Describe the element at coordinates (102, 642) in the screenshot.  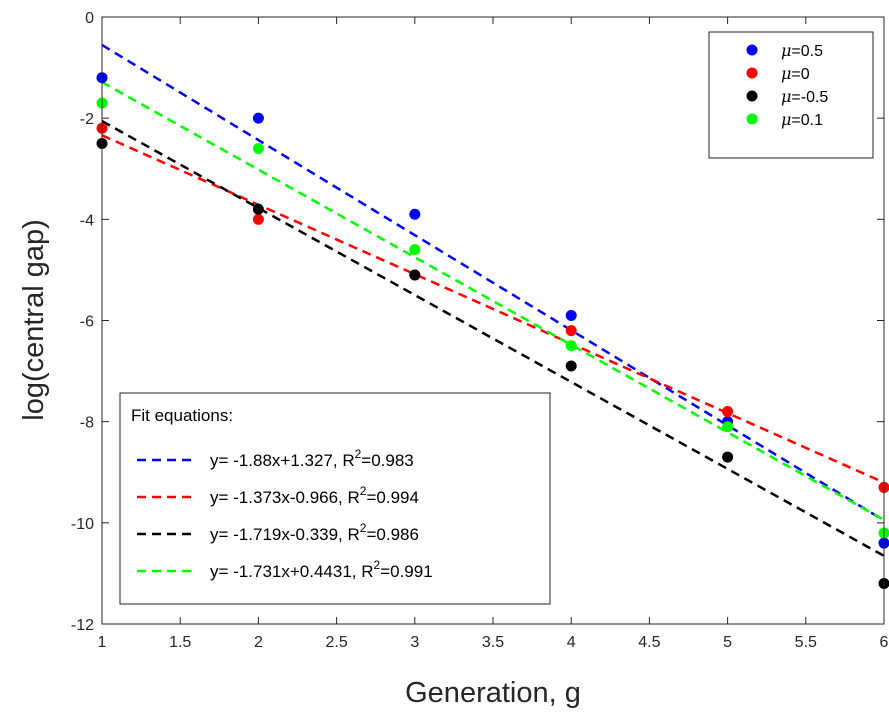
I see `x-tick-label: 1` at that location.